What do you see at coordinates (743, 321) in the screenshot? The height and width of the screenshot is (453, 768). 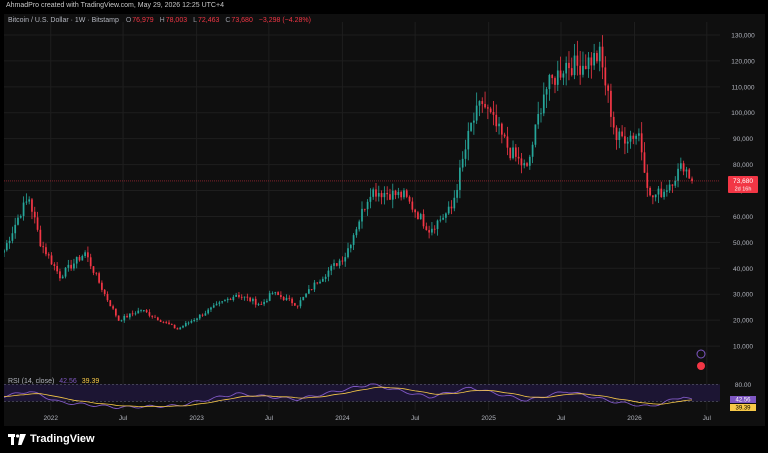 I see `y-tick-label: 20,000` at bounding box center [743, 321].